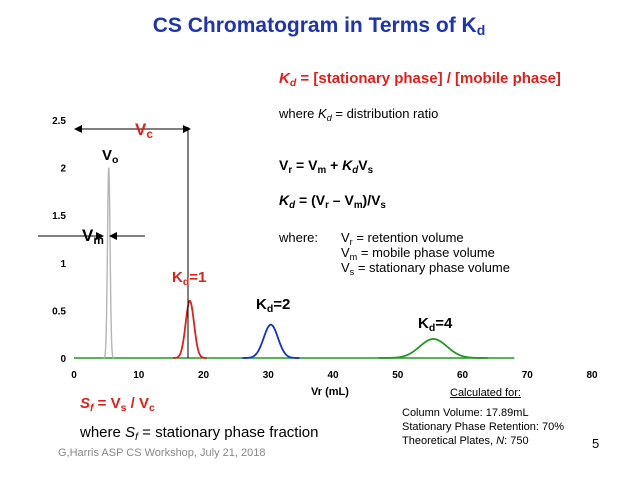 This screenshot has width=638, height=478. Describe the element at coordinates (187, 129) in the screenshot. I see `vc-arrow-right-head` at that location.